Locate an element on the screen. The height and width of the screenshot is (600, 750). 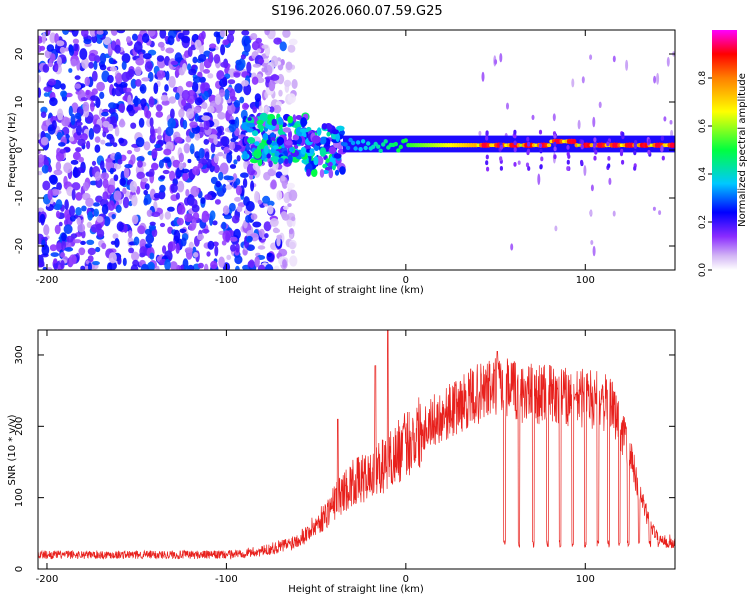
spectrogram-x-tick-label: -200 is located at coordinates (47, 280).